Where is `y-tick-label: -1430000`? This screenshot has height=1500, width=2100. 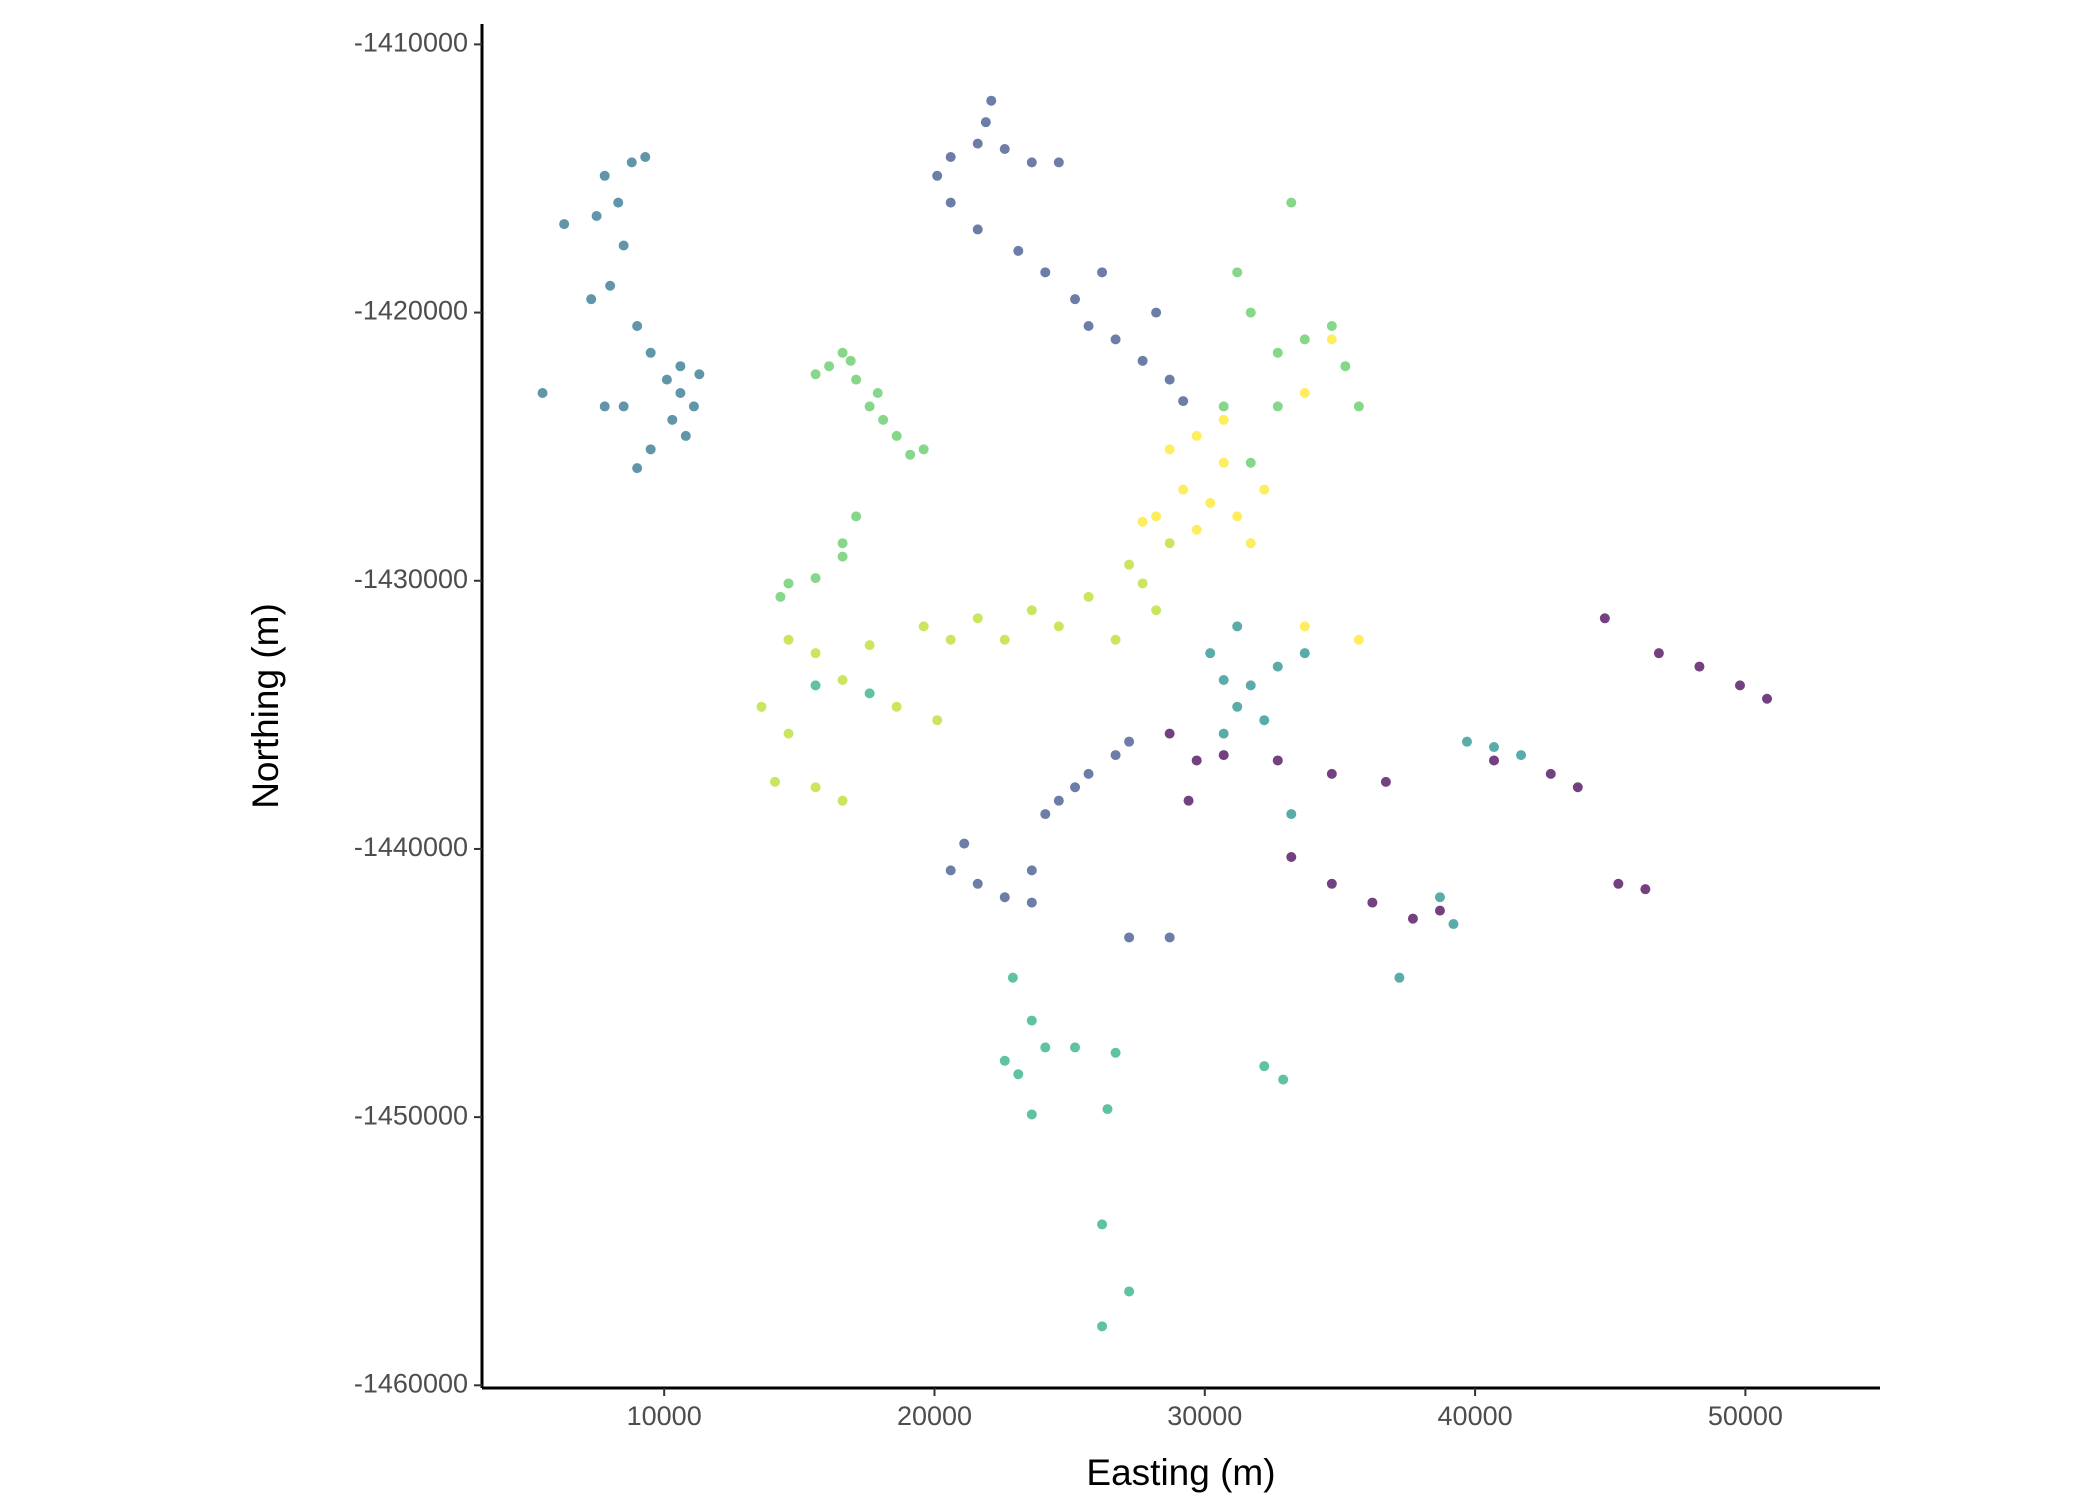 y-tick-label: -1430000 is located at coordinates (411, 579).